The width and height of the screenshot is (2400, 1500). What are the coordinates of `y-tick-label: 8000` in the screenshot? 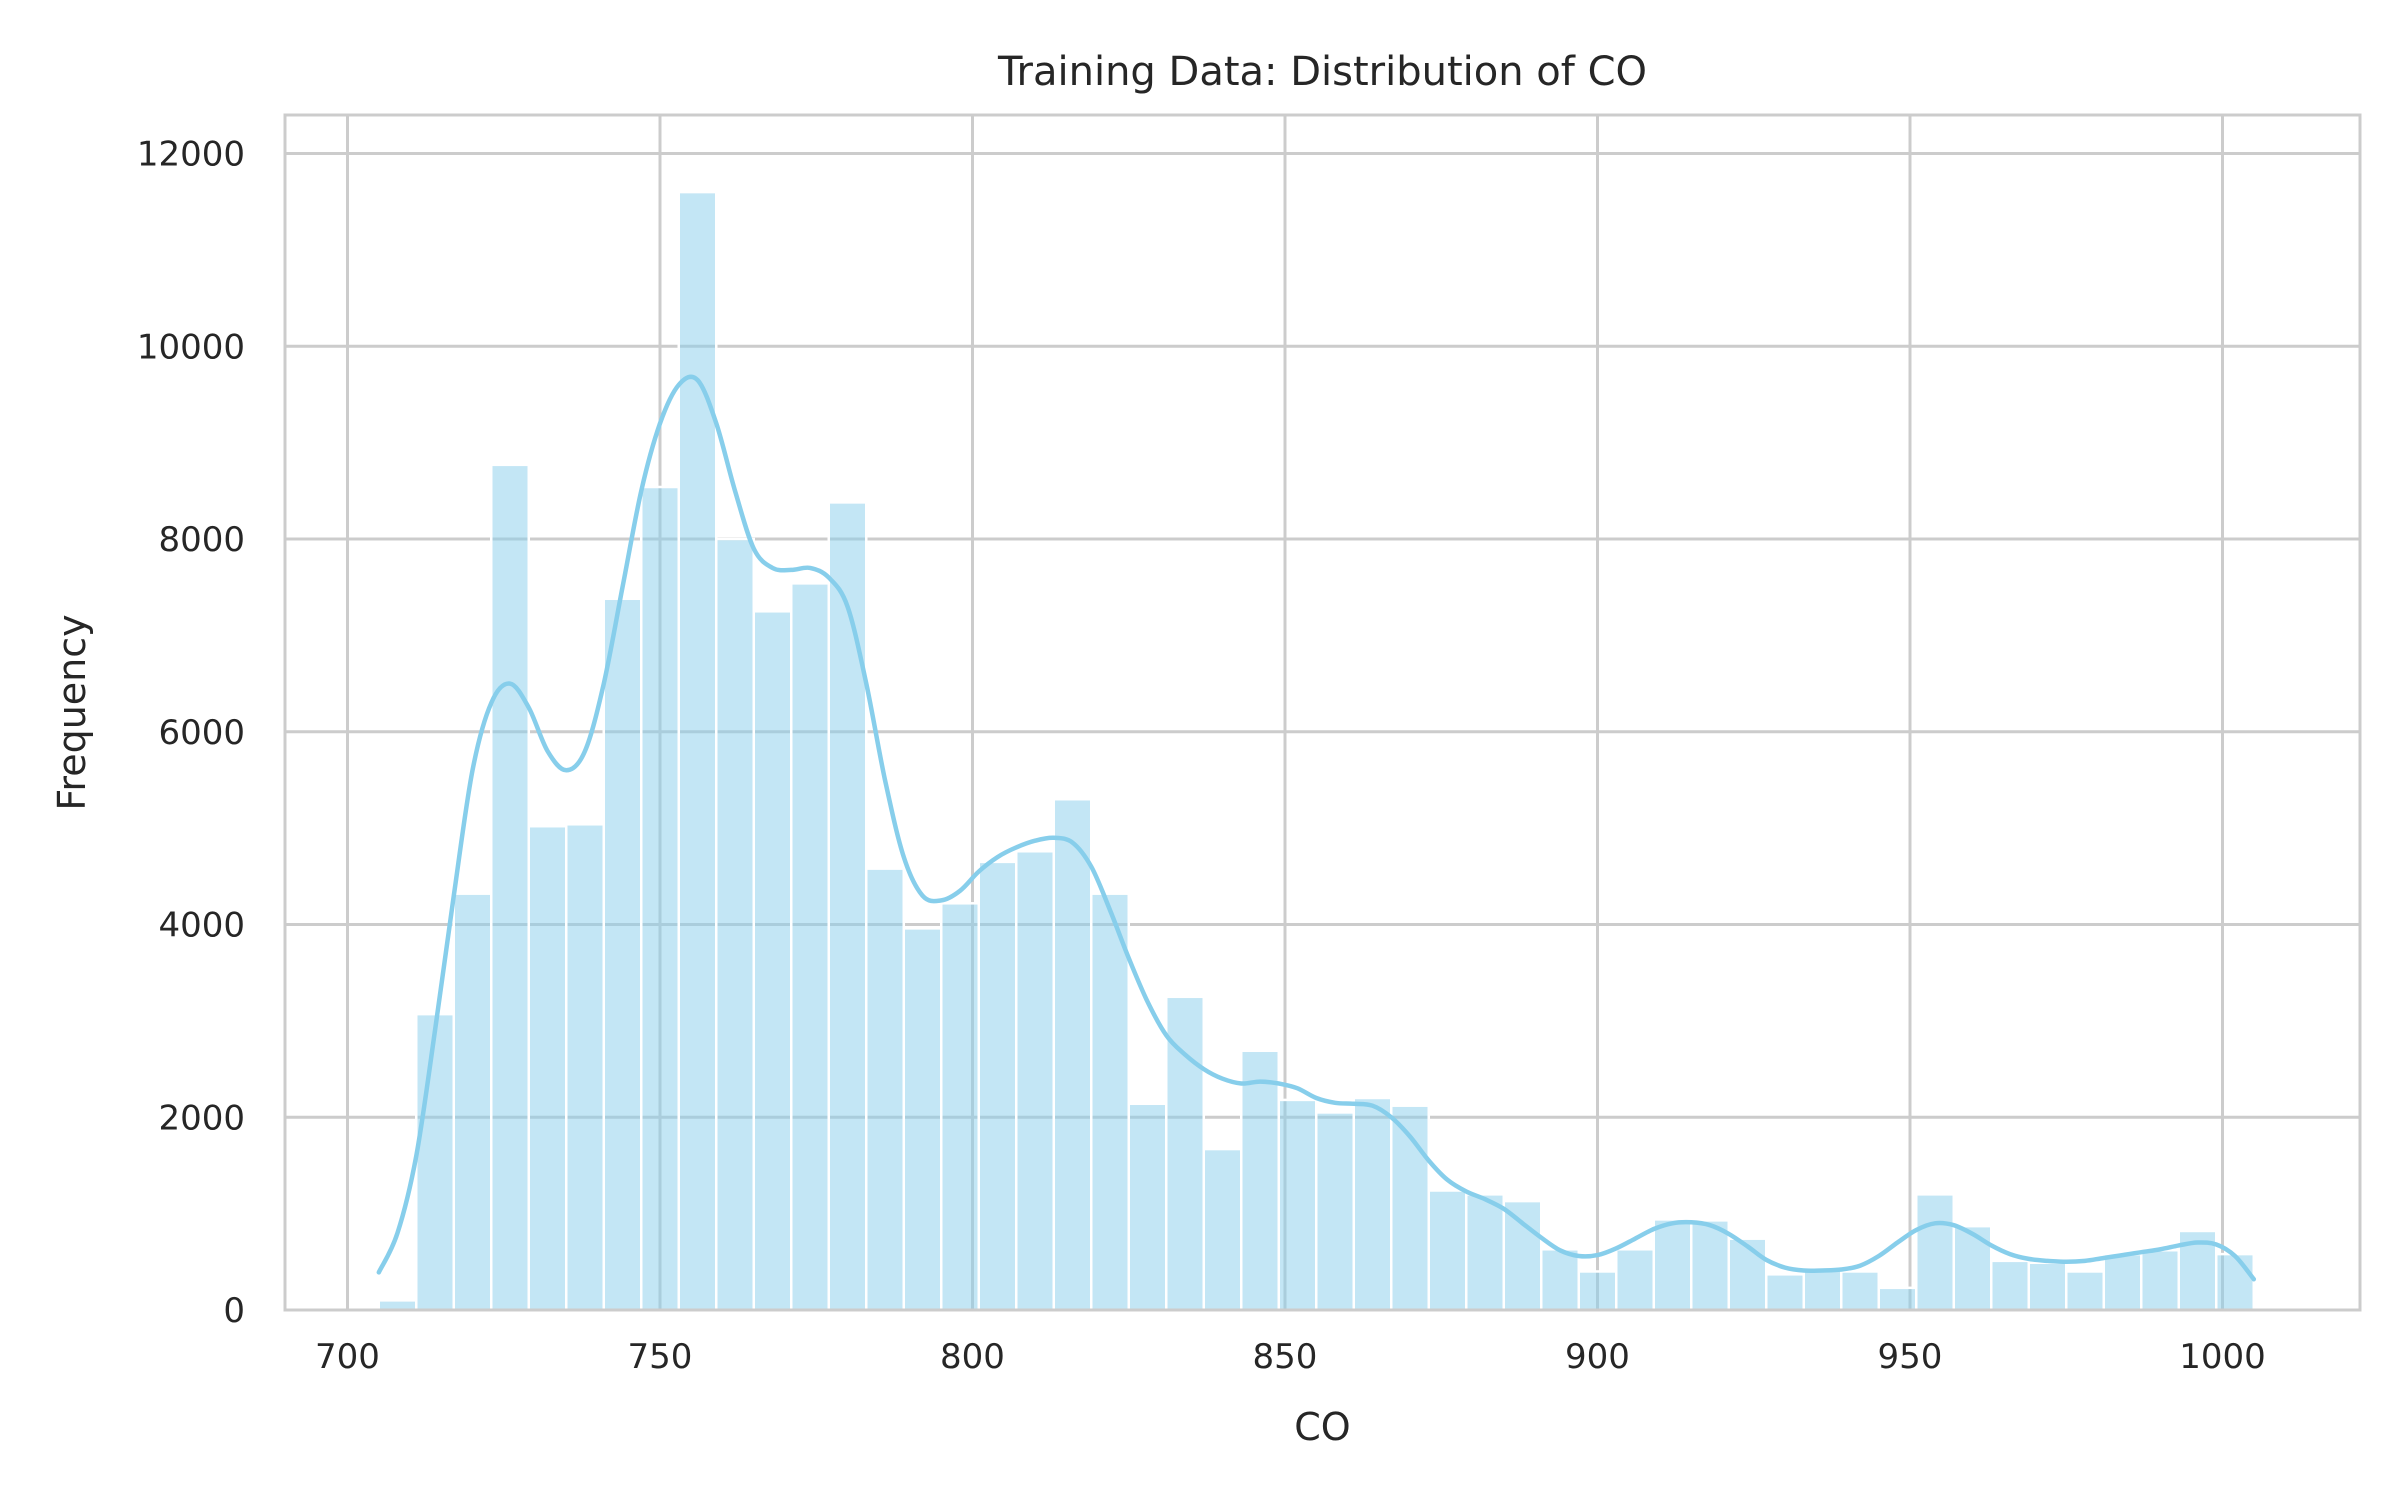 It's located at (201, 540).